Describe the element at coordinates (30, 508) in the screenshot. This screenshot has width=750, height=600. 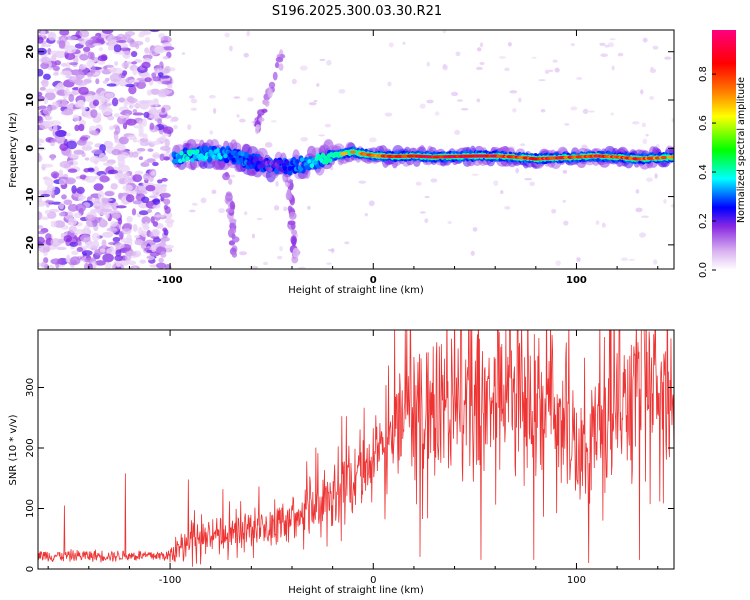
I see `y-tick-label: 100` at that location.